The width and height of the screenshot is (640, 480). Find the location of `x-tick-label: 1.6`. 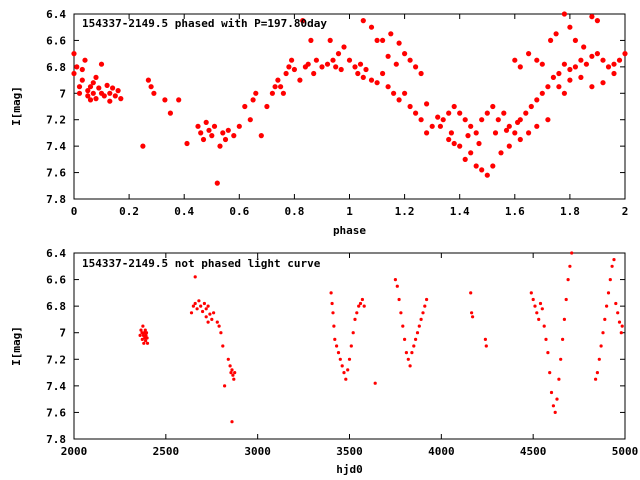

x-tick-label: 1.6 is located at coordinates (515, 211).